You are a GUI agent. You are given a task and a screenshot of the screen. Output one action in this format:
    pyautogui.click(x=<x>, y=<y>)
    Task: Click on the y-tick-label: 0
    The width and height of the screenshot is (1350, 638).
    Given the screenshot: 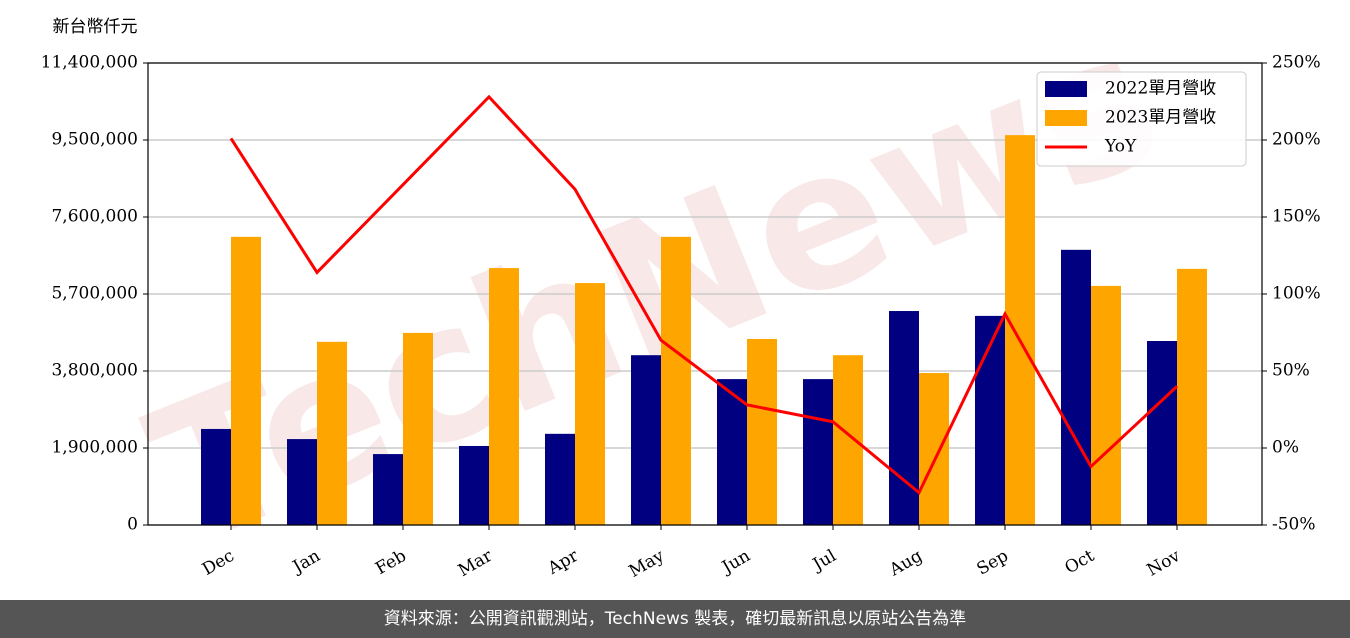 What is the action you would take?
    pyautogui.click(x=132, y=525)
    